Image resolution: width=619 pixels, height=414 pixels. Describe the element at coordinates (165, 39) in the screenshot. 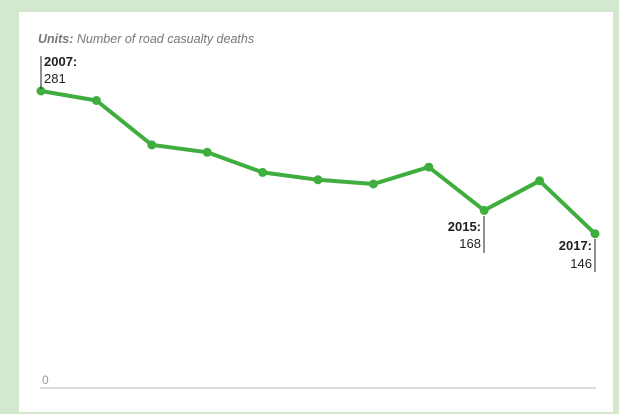

I see `units-text: Number of road casualty deaths` at that location.